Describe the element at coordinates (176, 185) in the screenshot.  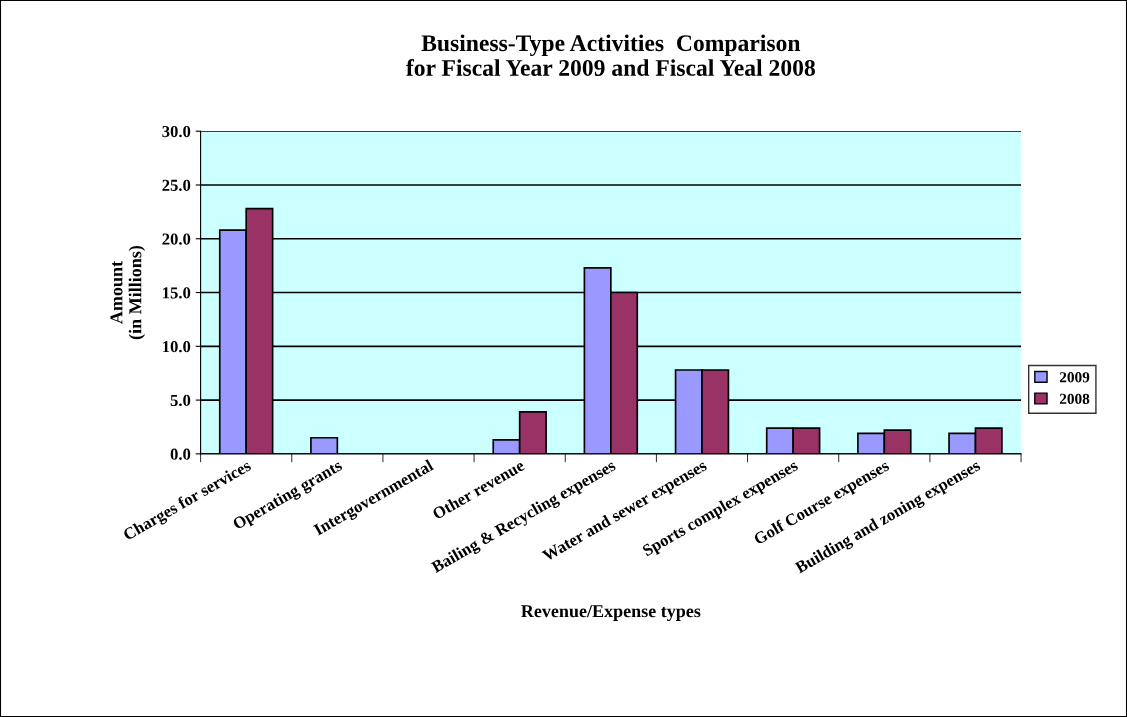
I see `y-tick-label: 25.0` at that location.